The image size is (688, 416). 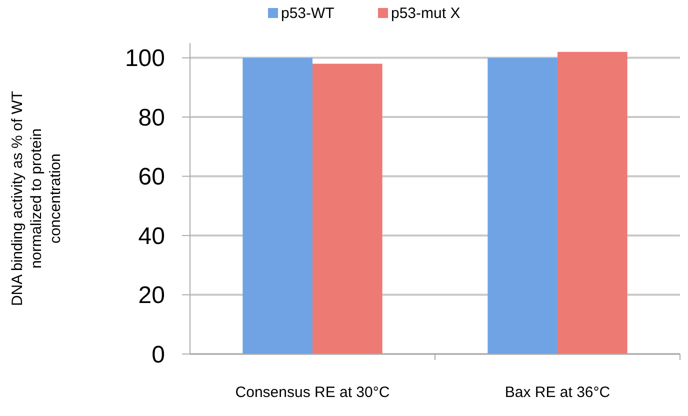 I want to click on y-tick-label: 40, so click(x=151, y=236).